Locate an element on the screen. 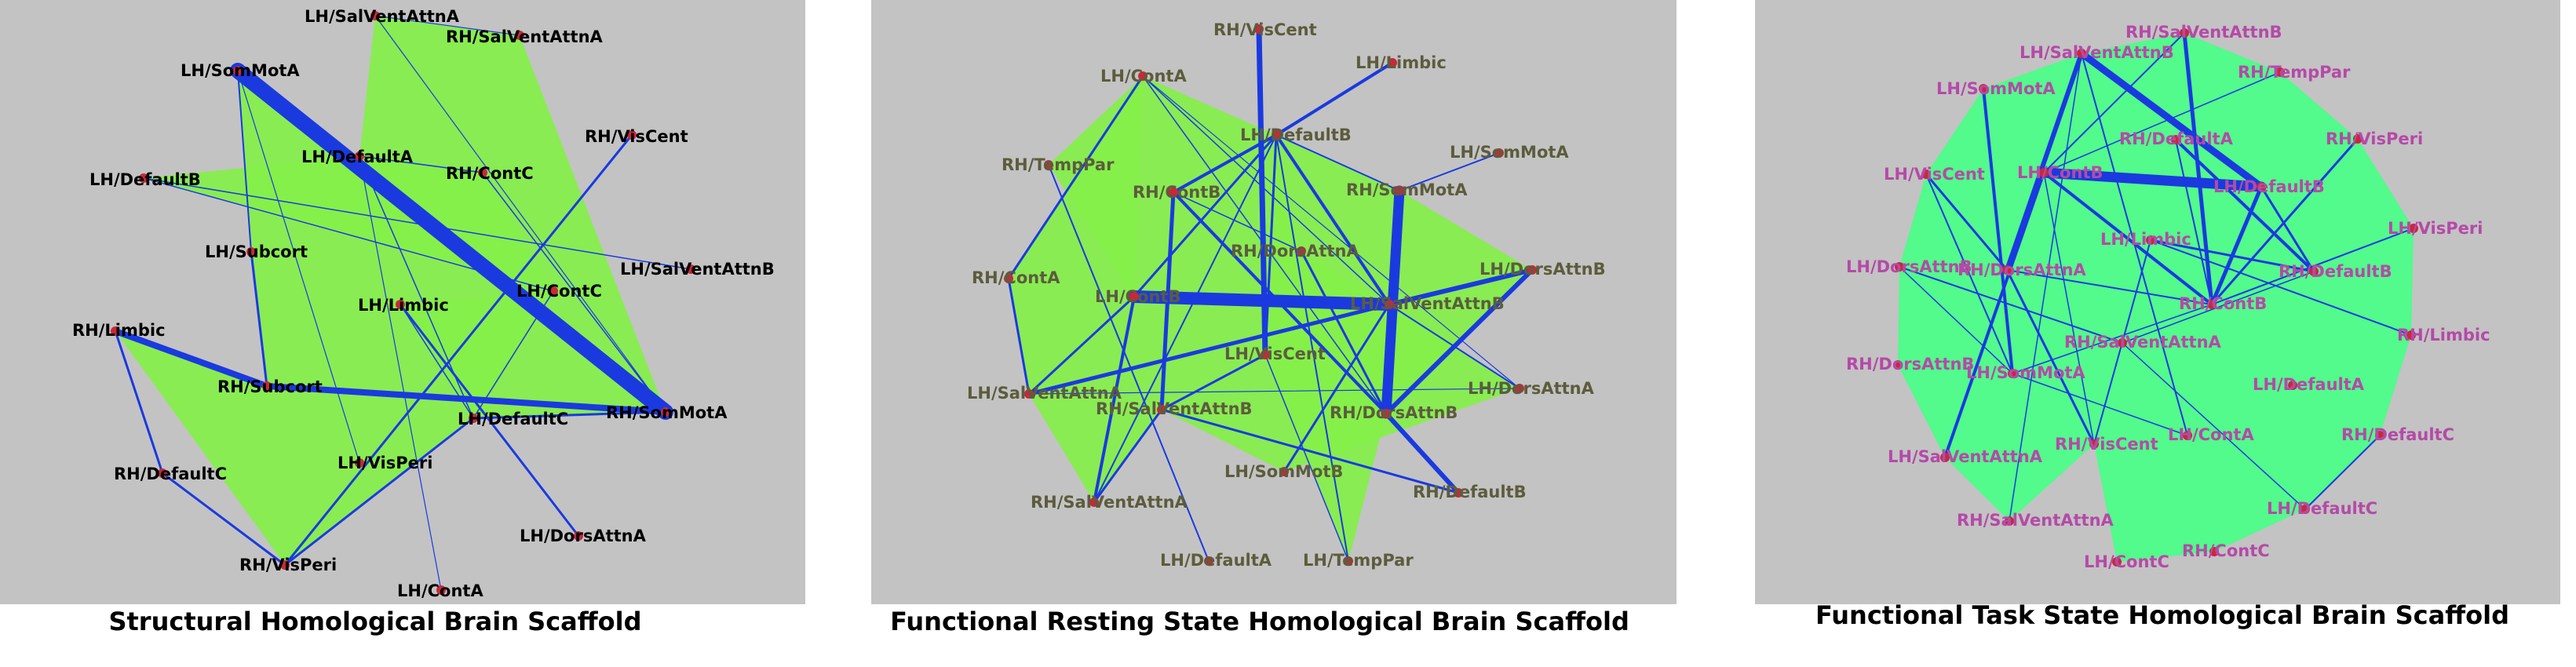  resting-node-label: LH/DefaultA is located at coordinates (1216, 560).